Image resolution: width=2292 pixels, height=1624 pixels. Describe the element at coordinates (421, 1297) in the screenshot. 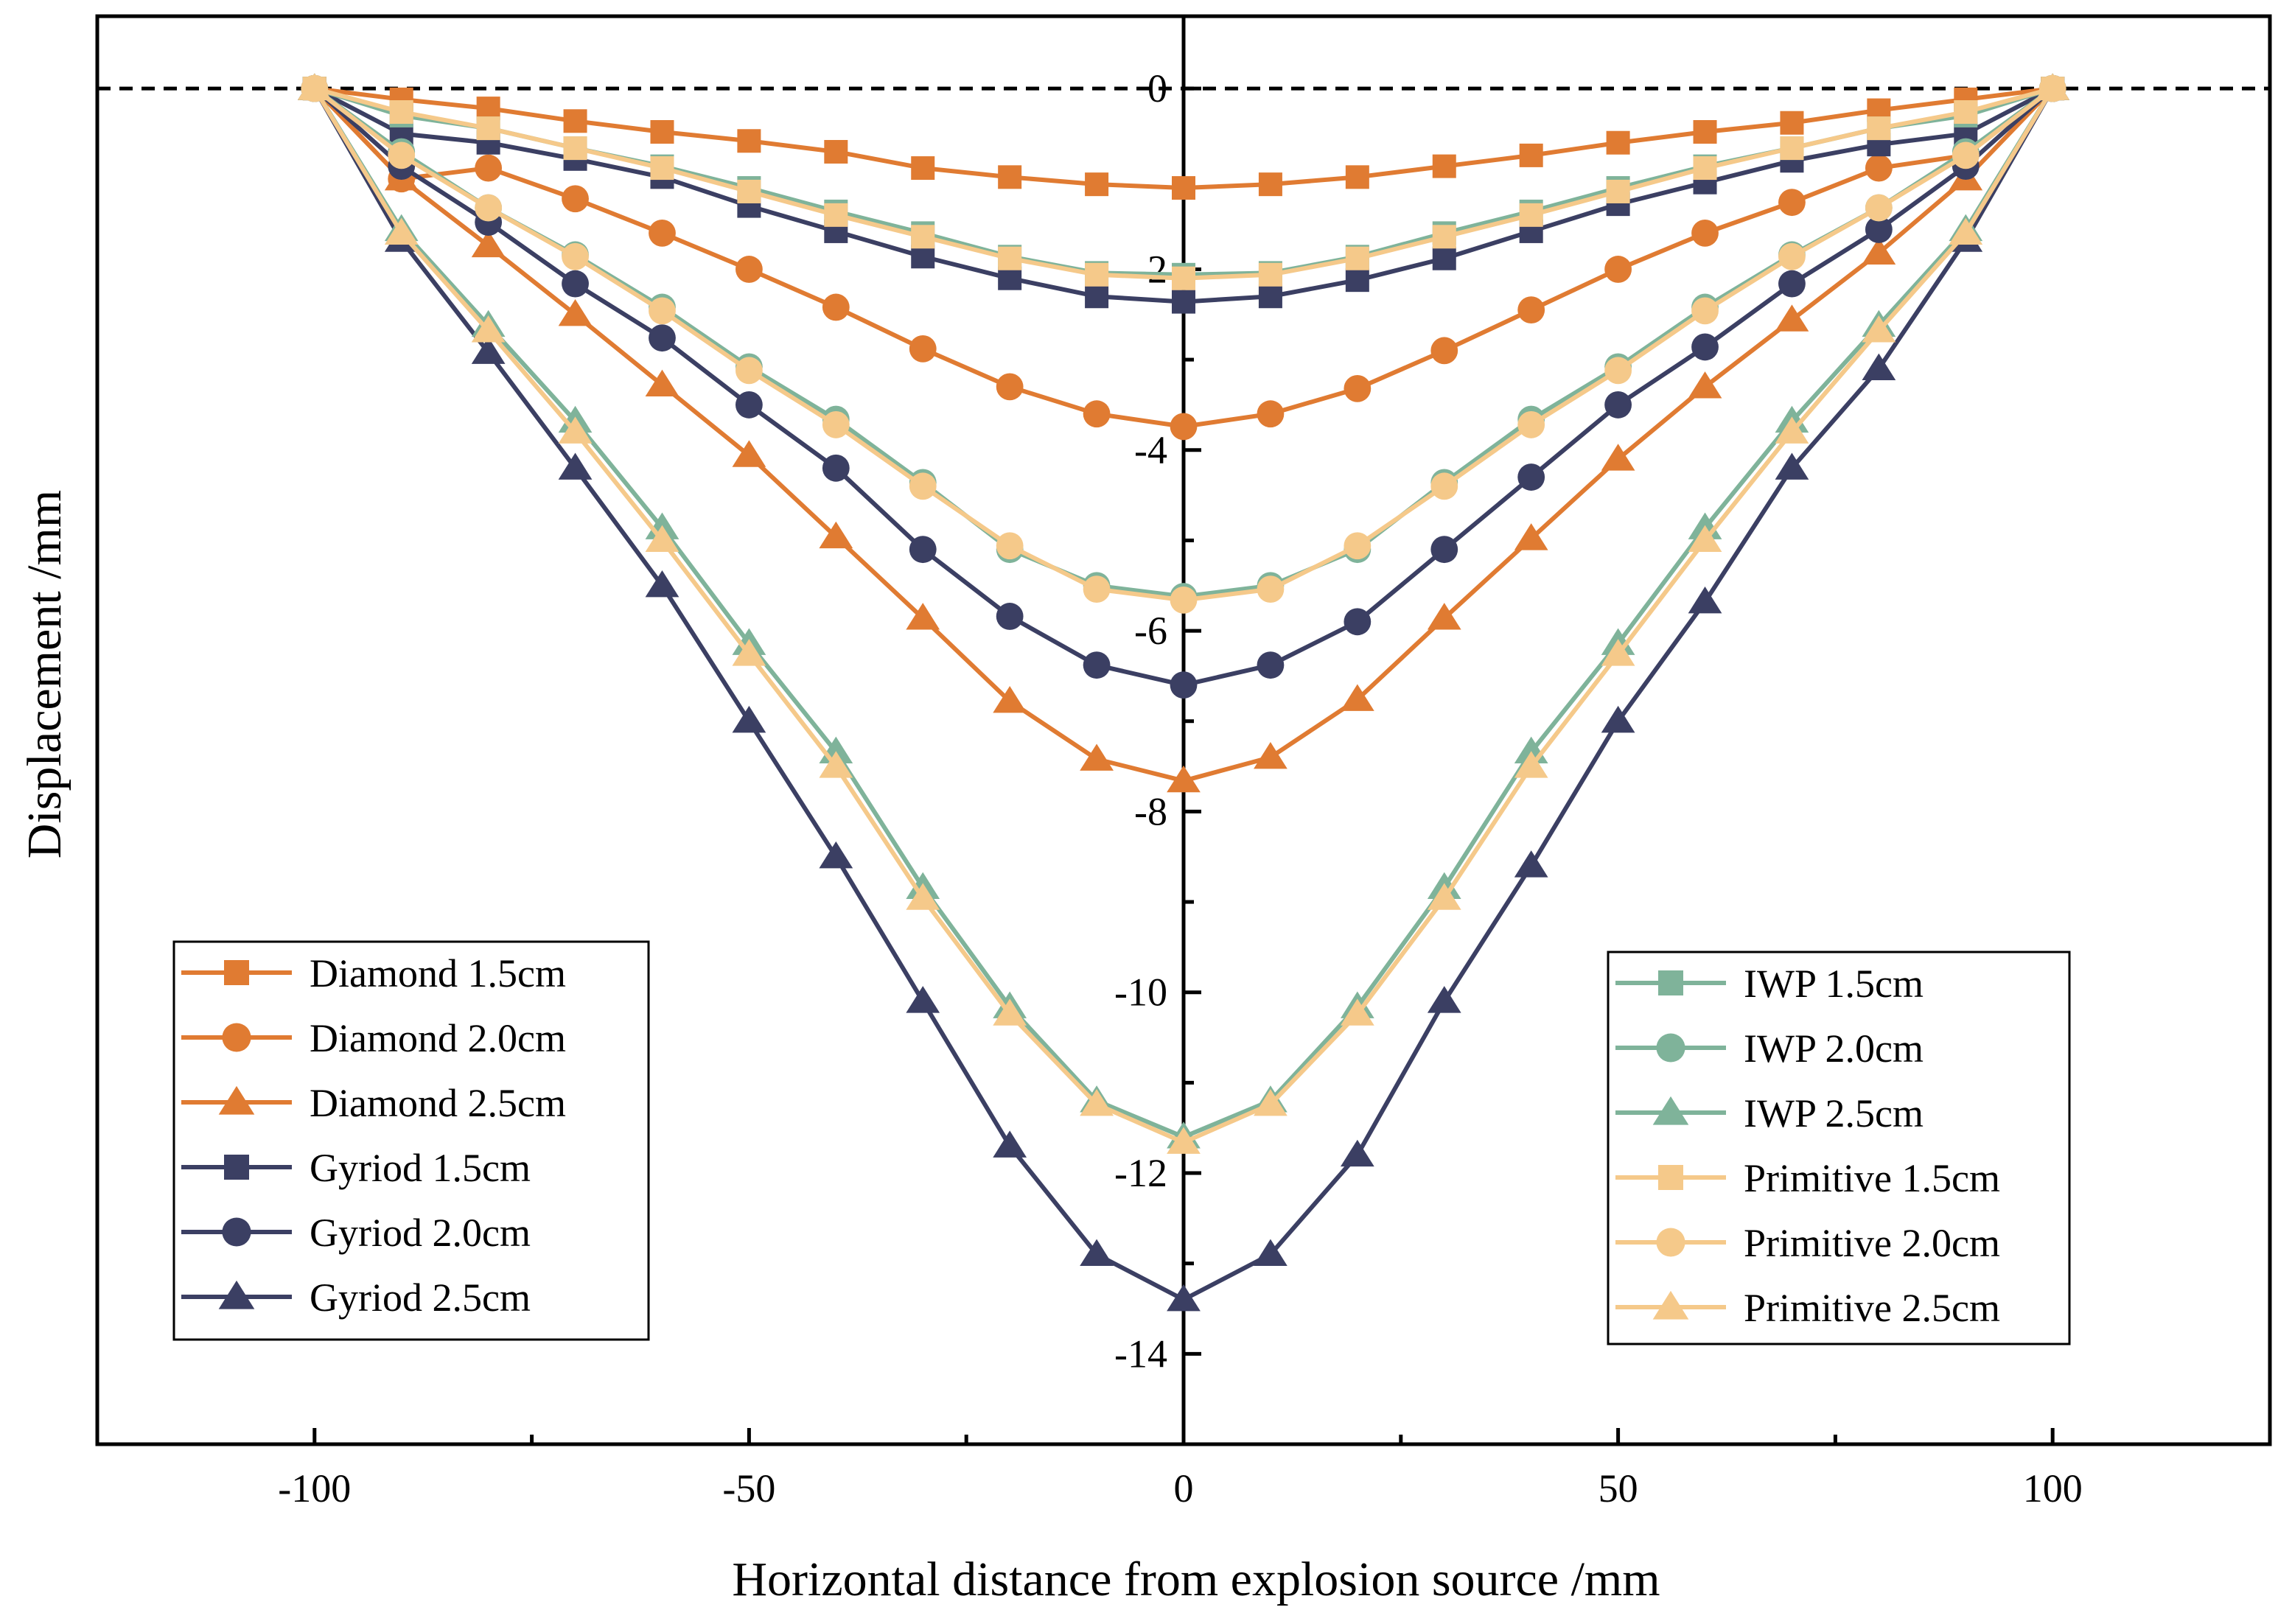

I see `legend-label: Gyriod 2.5cm` at that location.